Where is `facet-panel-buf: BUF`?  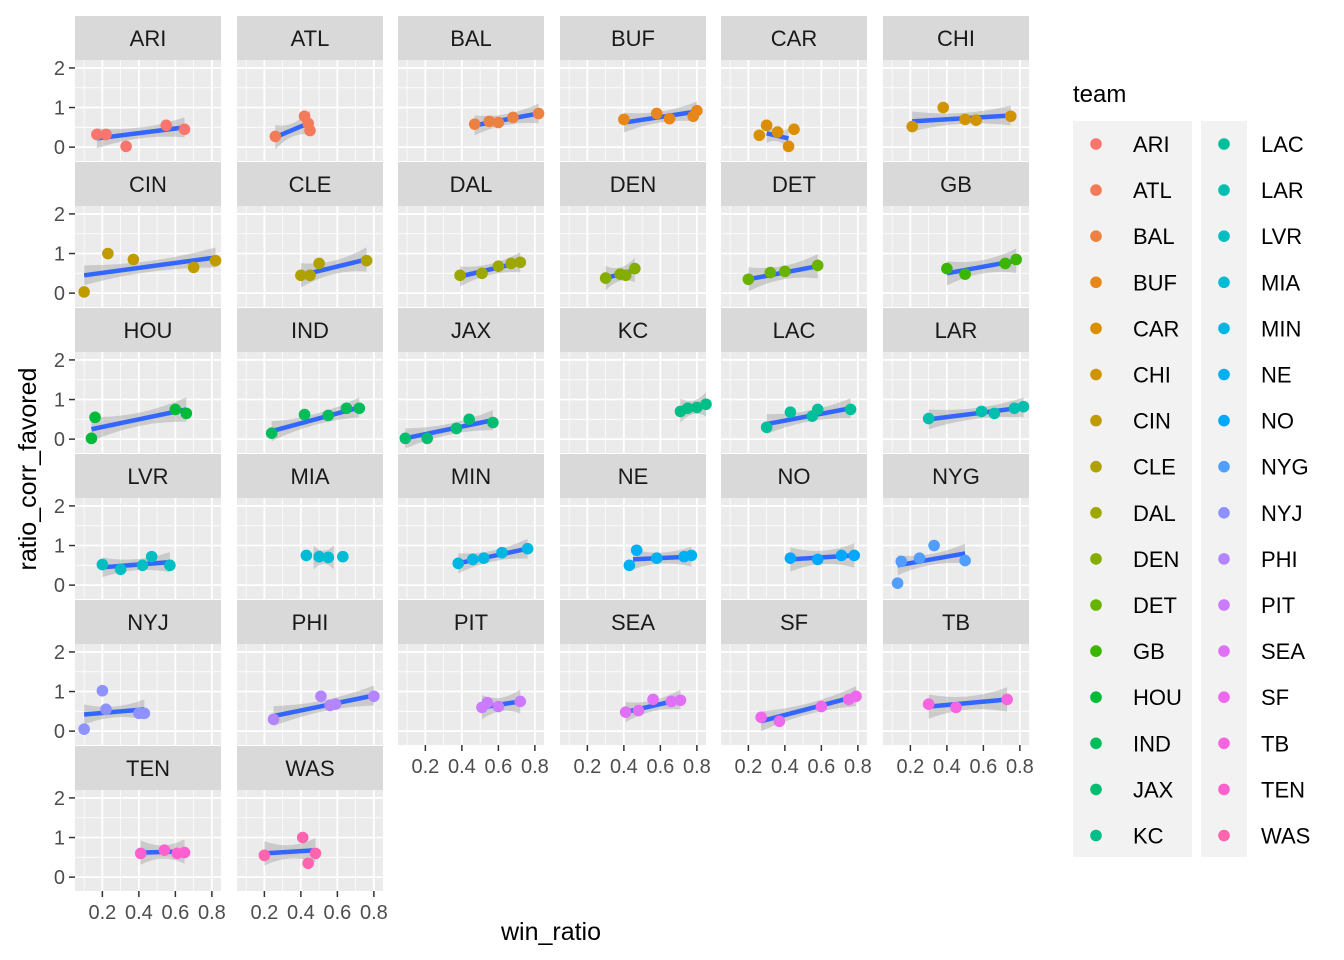 facet-panel-buf: BUF is located at coordinates (633, 88).